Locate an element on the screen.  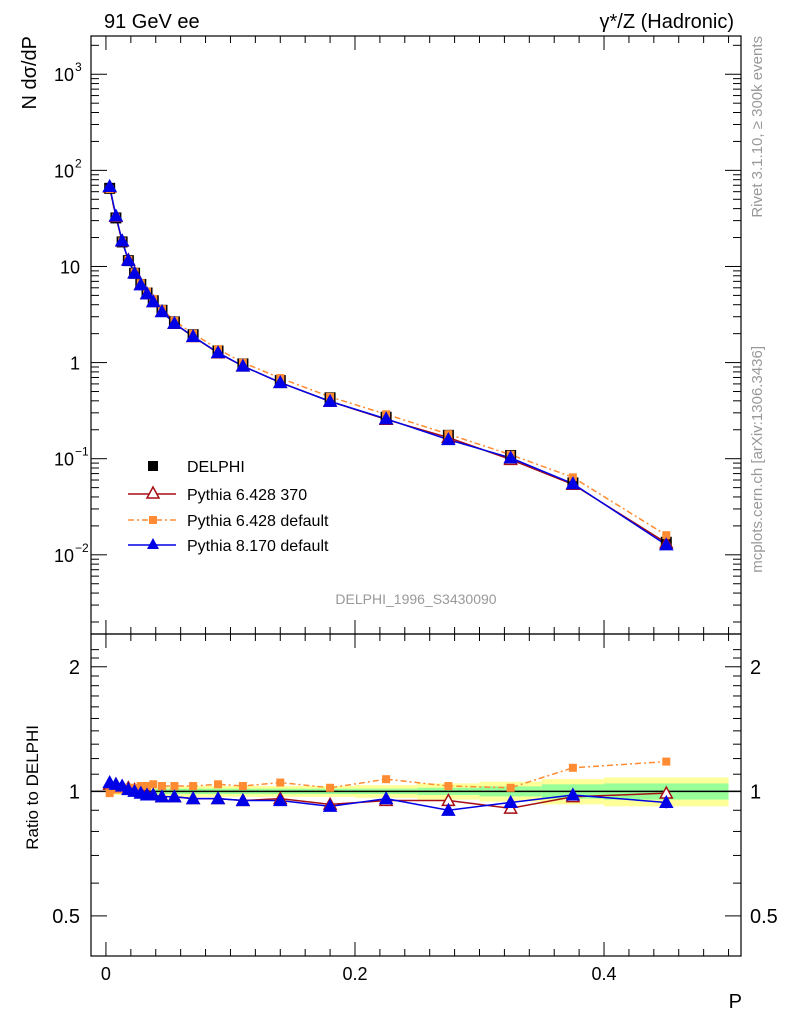
legend-entry-pythia8-default: Pythia 8.170 default is located at coordinates (228, 546).